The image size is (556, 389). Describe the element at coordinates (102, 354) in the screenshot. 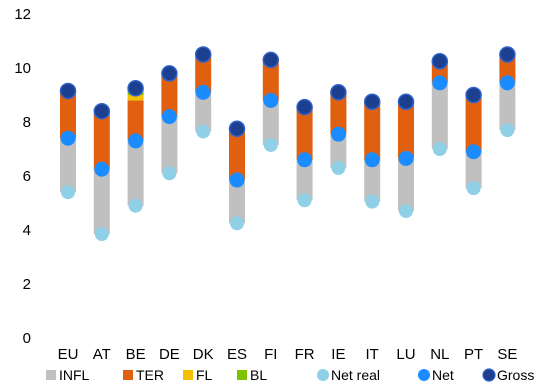

I see `x-tick-label: AT` at that location.